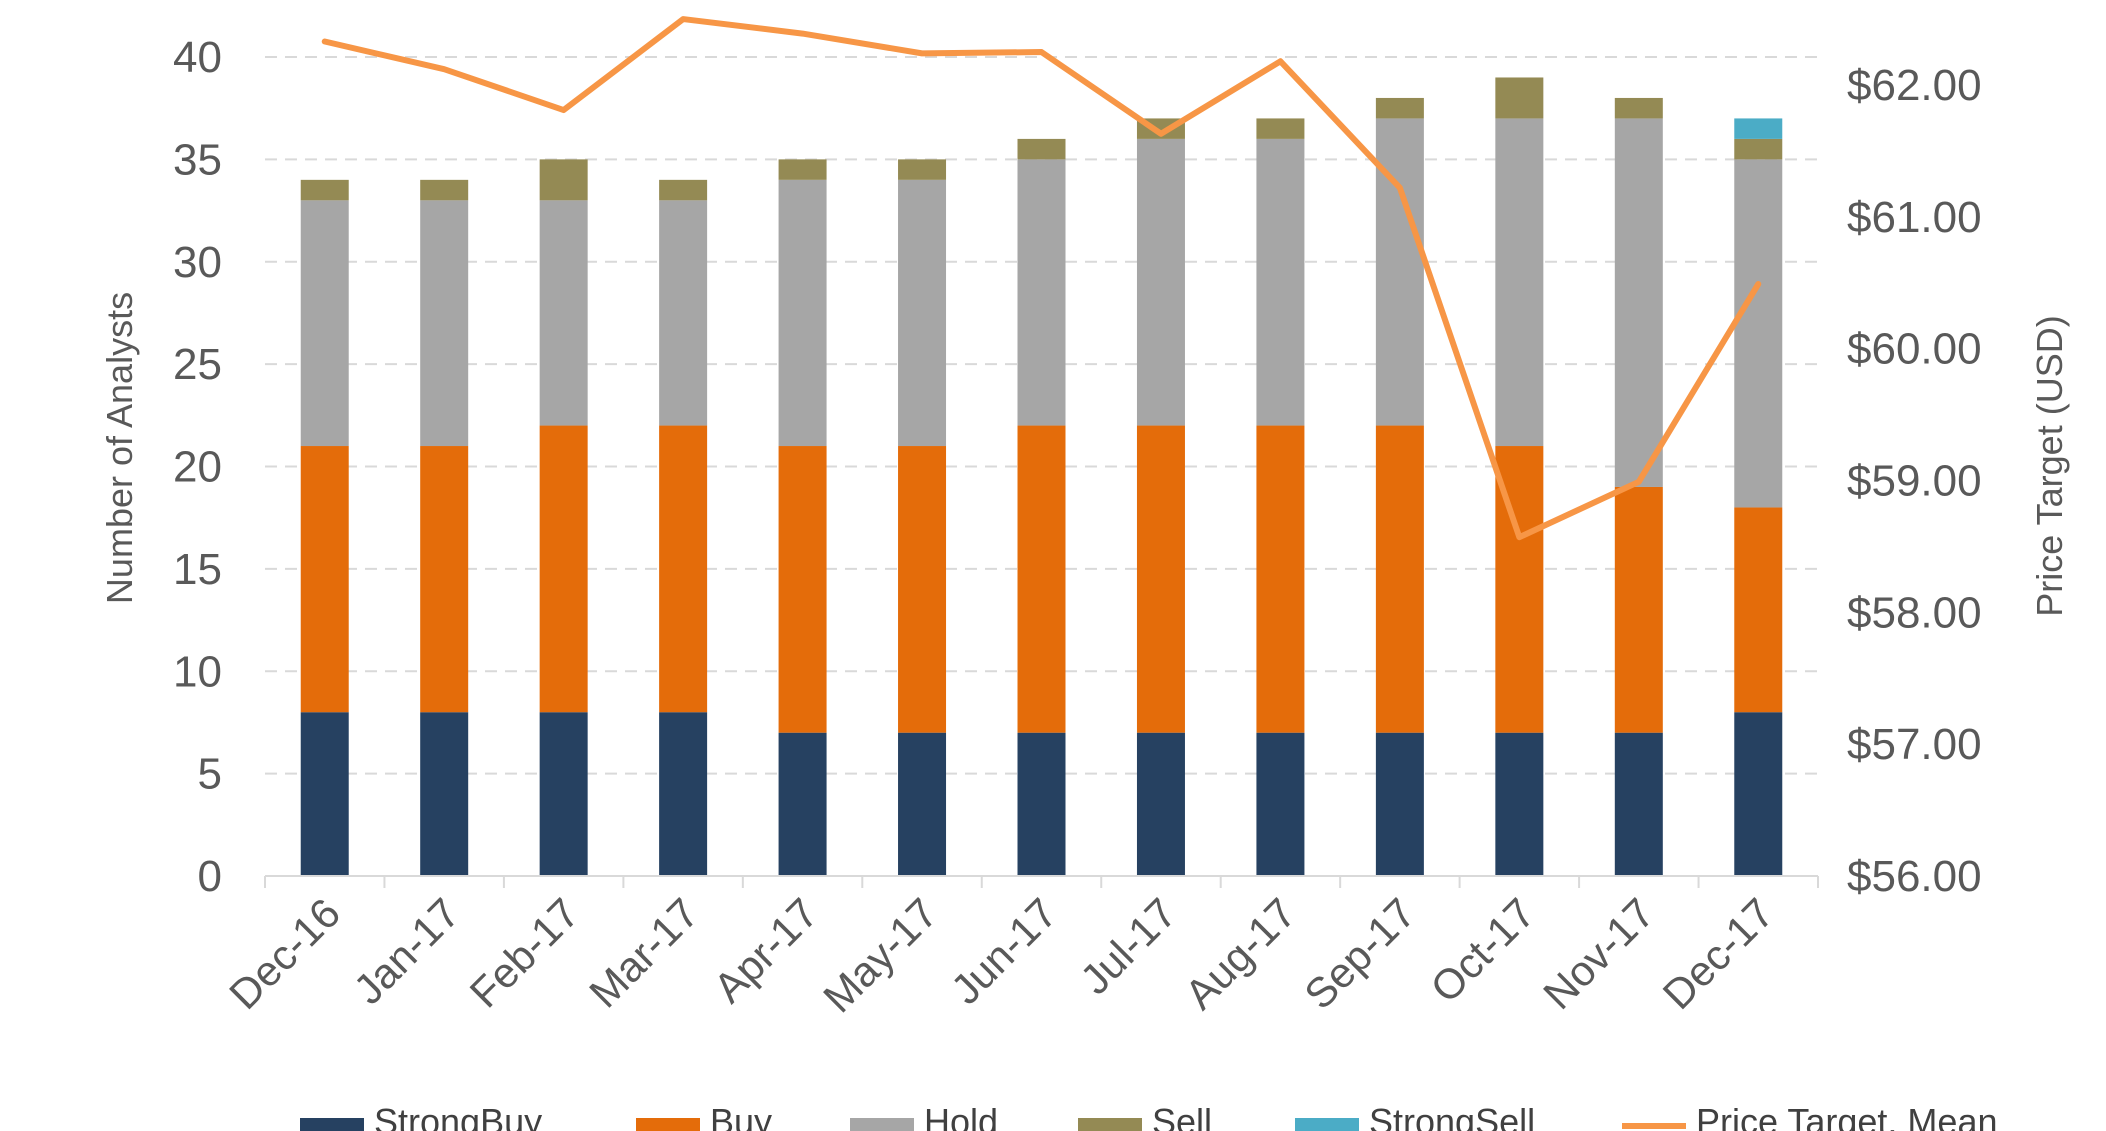 This screenshot has width=2106, height=1131. I want to click on x-tick-label: Sep-17, so click(1359, 953).